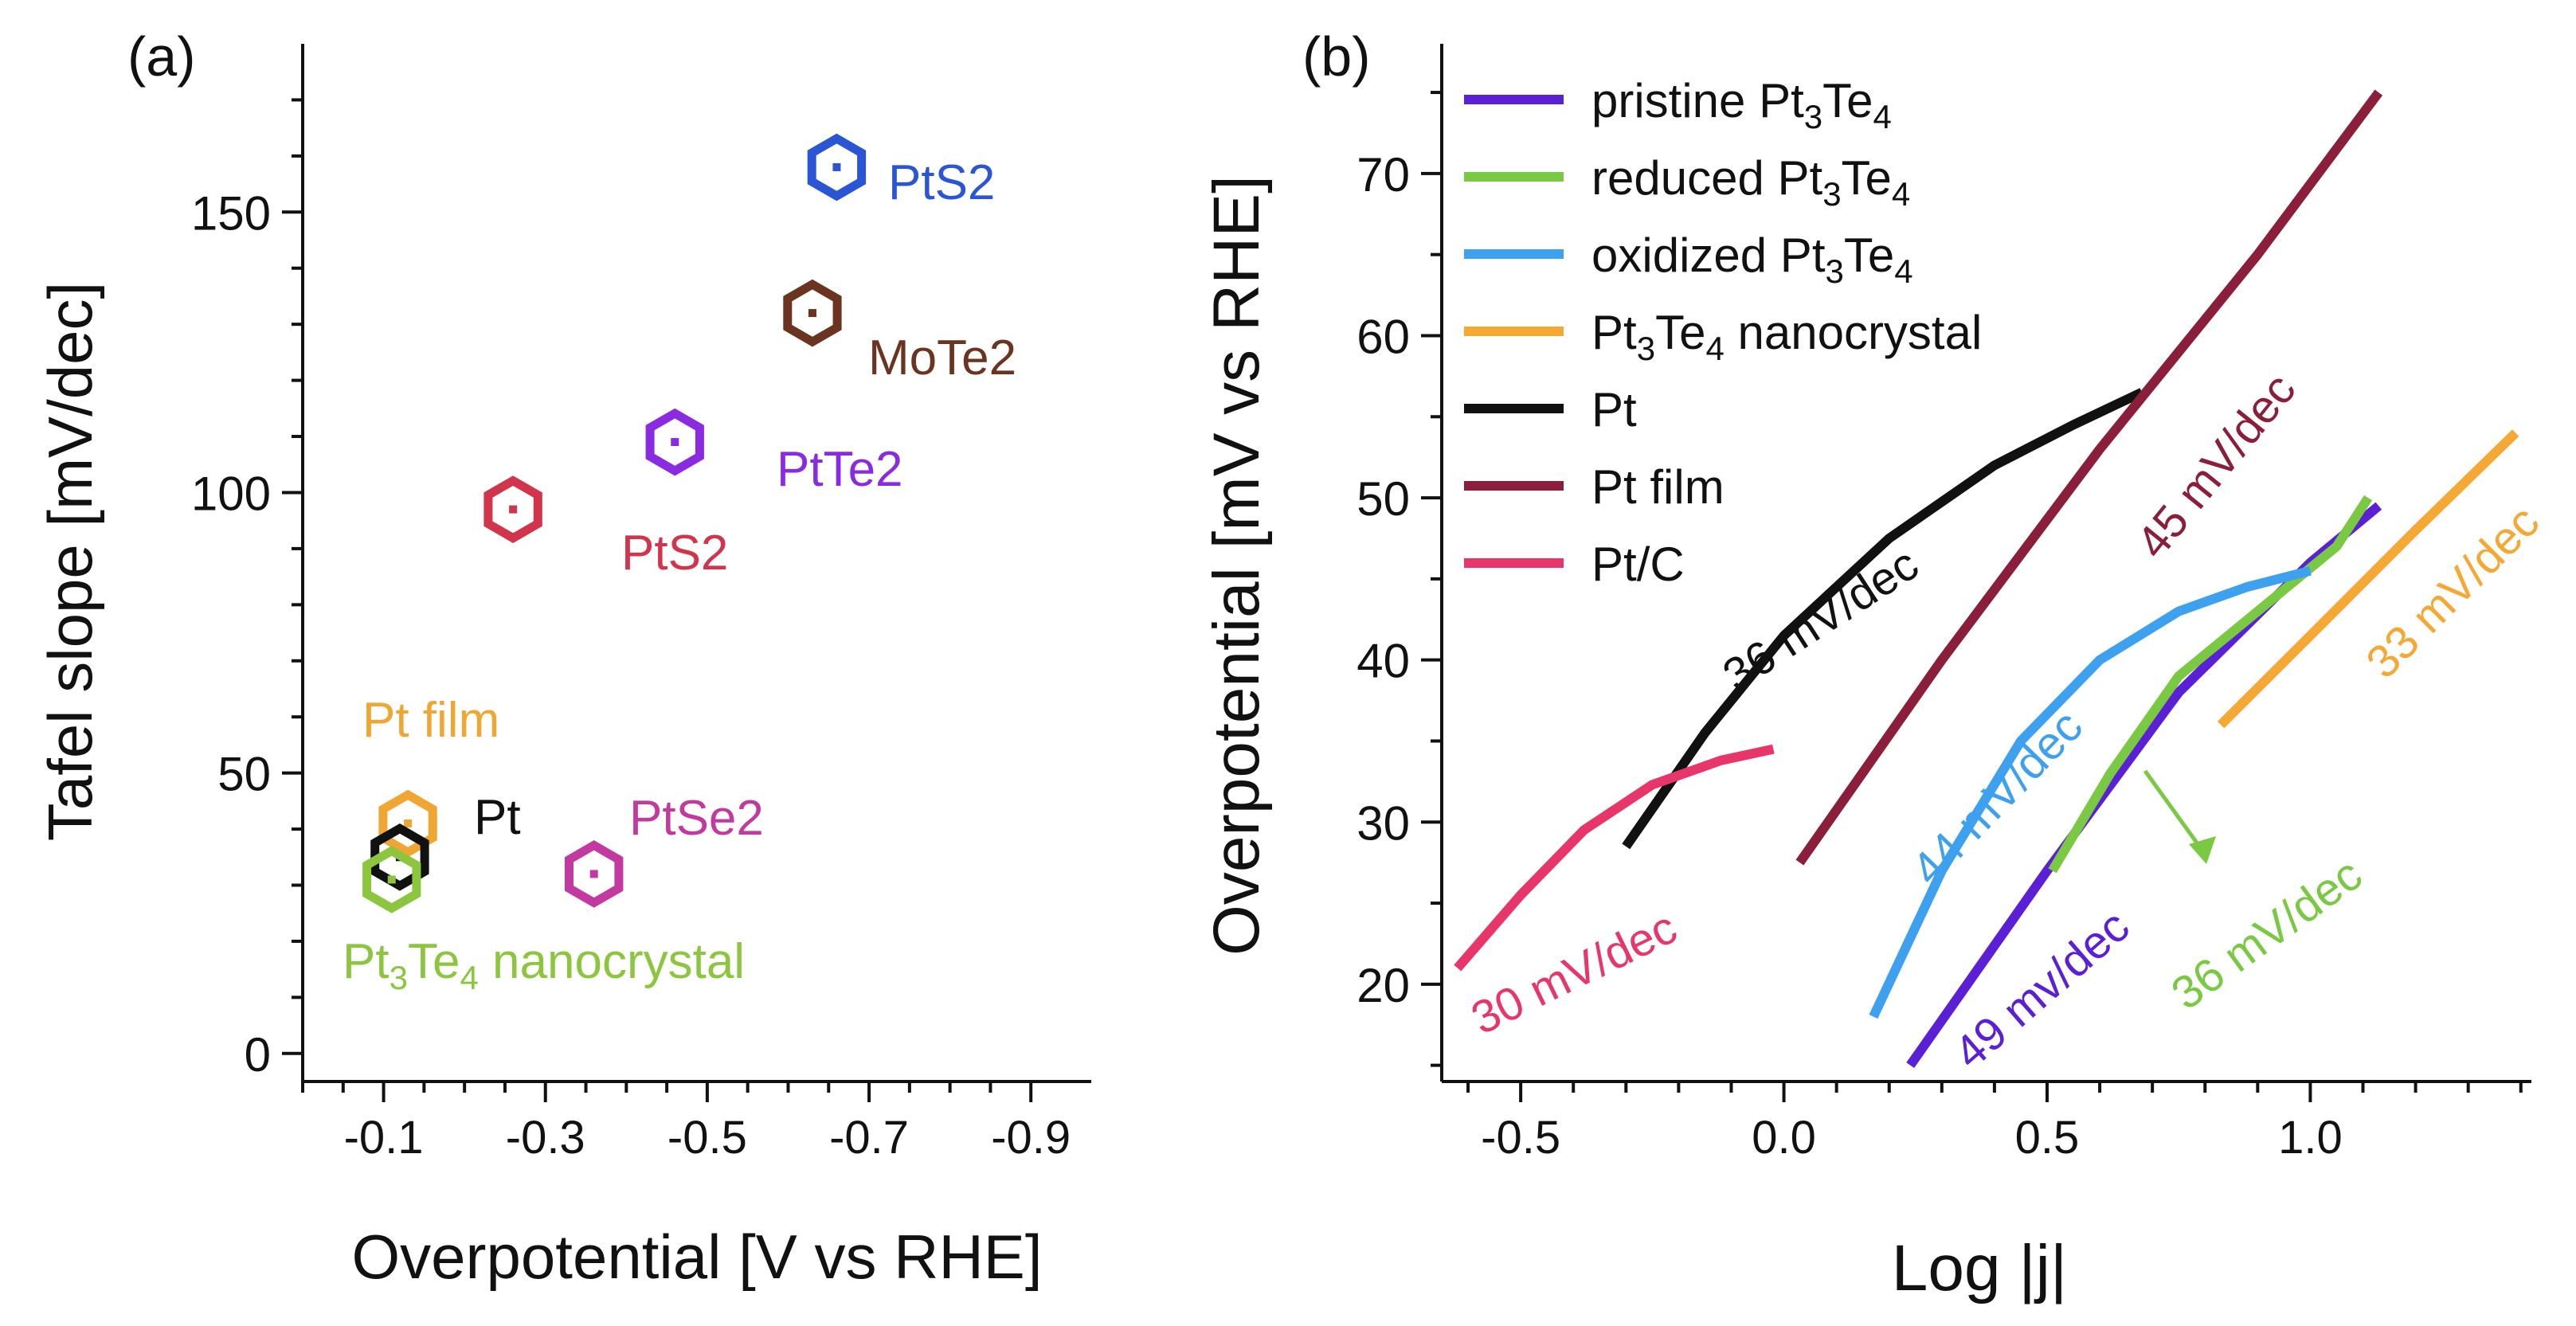  Describe the element at coordinates (544, 965) in the screenshot. I see `point-label-pt3te4-nanocrystal: Pt3Te4 nanocrystal` at that location.